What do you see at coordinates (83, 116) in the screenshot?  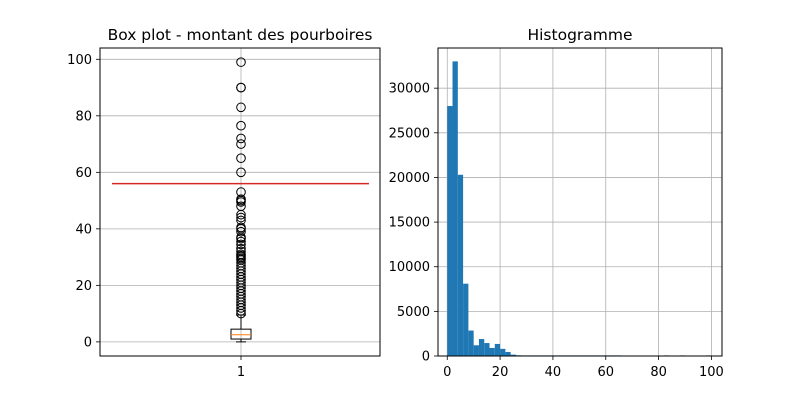 I see `boxplot-y-tick-label: 80` at bounding box center [83, 116].